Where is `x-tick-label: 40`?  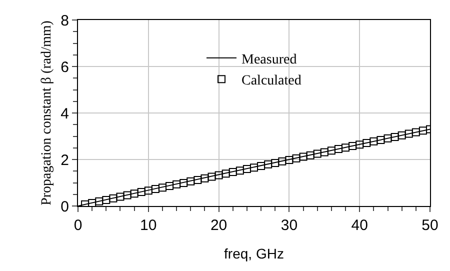
x-tick-label: 40 is located at coordinates (359, 225).